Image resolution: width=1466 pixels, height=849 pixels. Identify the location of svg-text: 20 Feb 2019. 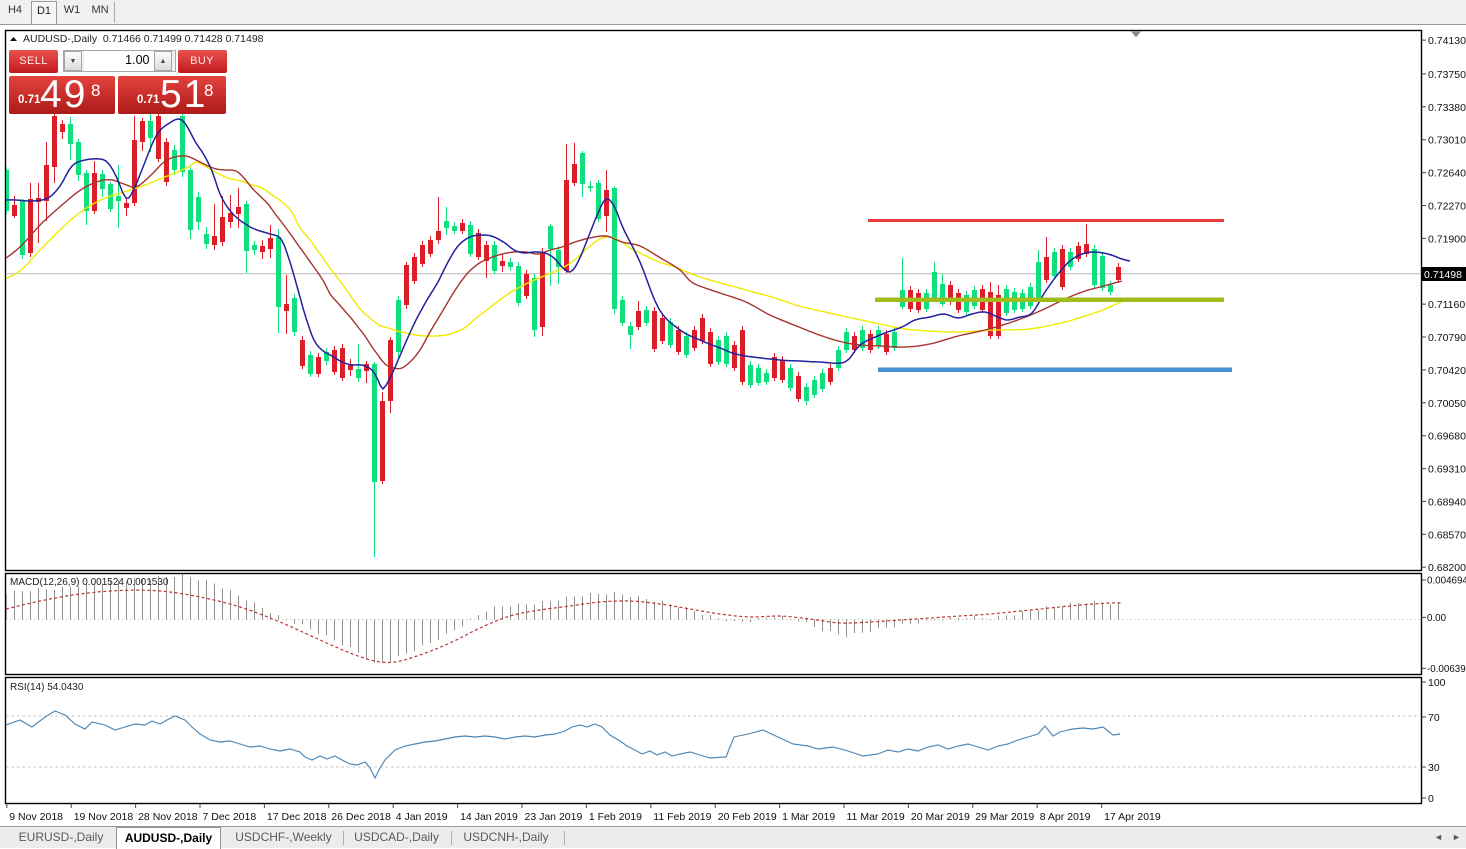
(747, 817).